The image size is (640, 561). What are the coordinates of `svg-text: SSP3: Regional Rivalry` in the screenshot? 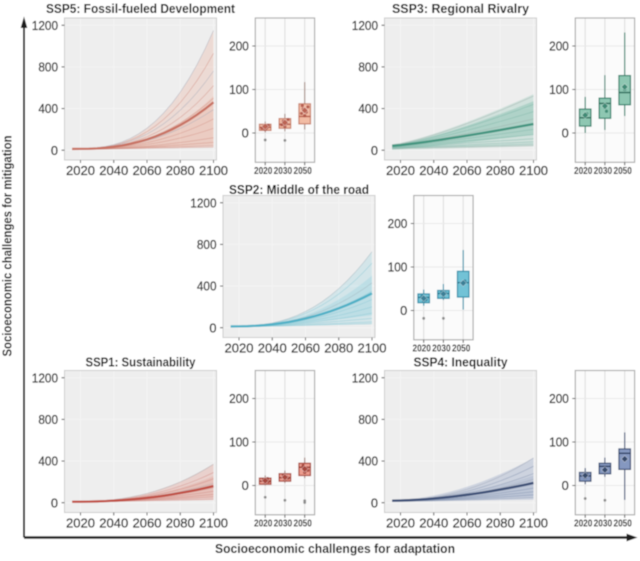 It's located at (461, 8).